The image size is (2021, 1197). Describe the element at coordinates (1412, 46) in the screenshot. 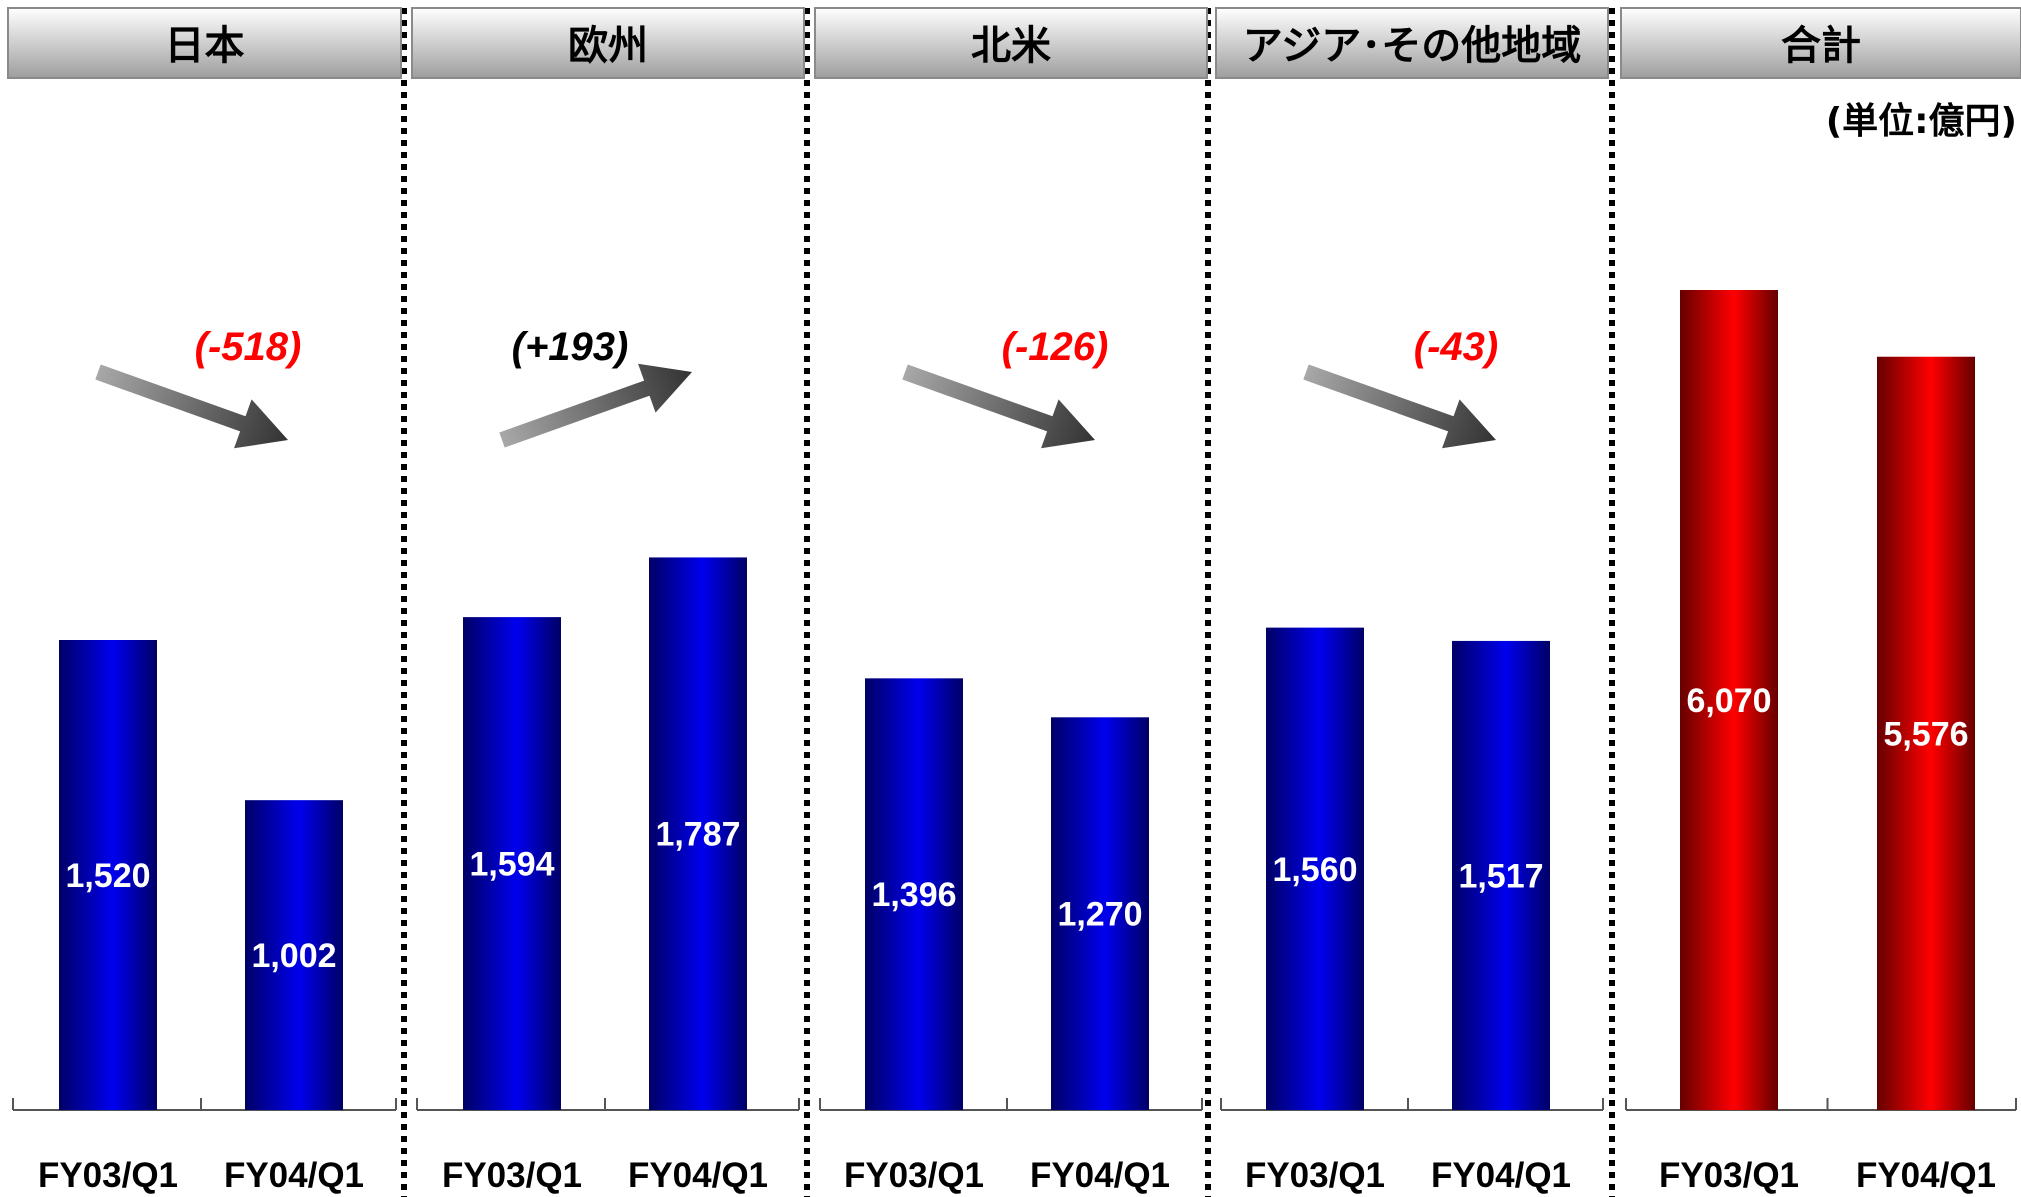

I see `panel-title: アジア･その他地域` at that location.